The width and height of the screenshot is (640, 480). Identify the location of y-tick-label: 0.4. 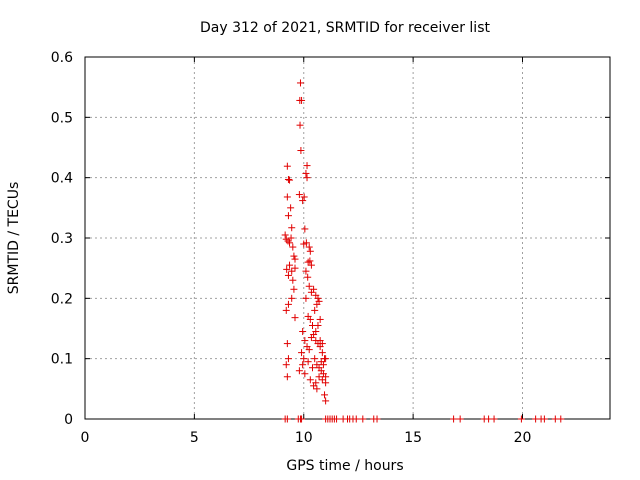
(62, 179).